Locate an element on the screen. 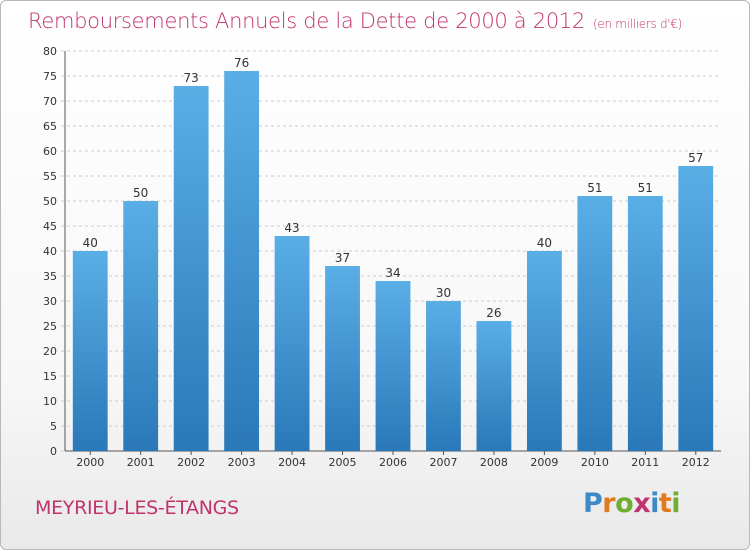 The image size is (750, 550). x-tick-label: 2008 is located at coordinates (494, 462).